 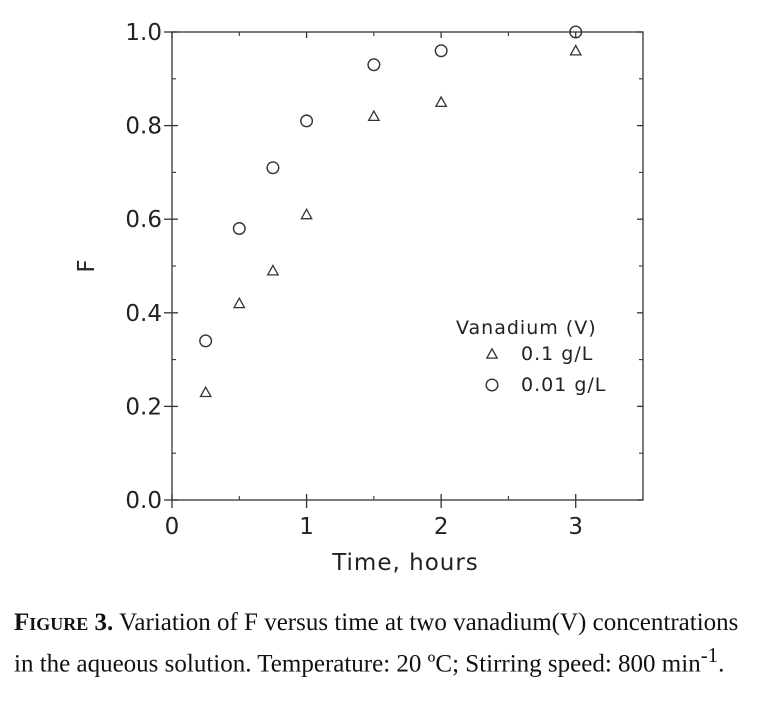 I want to click on x-tick-label: 0, so click(x=172, y=527).